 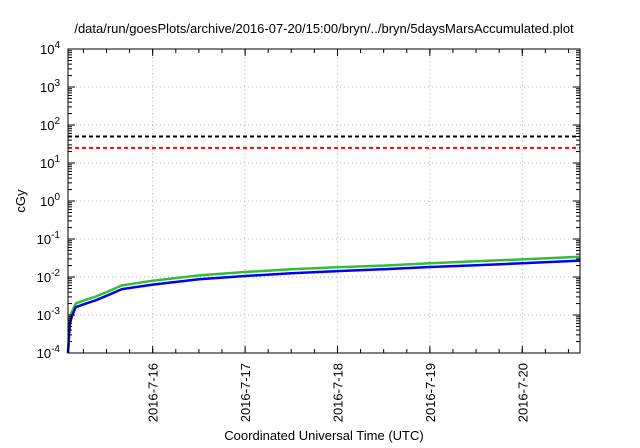 I want to click on x-tick-label: 2016-7-18, so click(x=337, y=392).